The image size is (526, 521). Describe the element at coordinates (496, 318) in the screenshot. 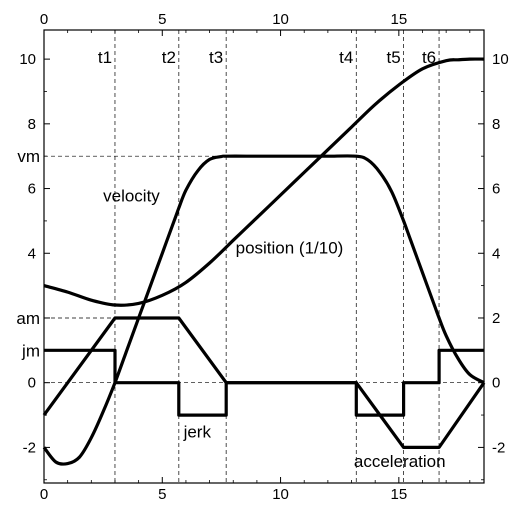

I see `y-tick-label-right: 2` at that location.